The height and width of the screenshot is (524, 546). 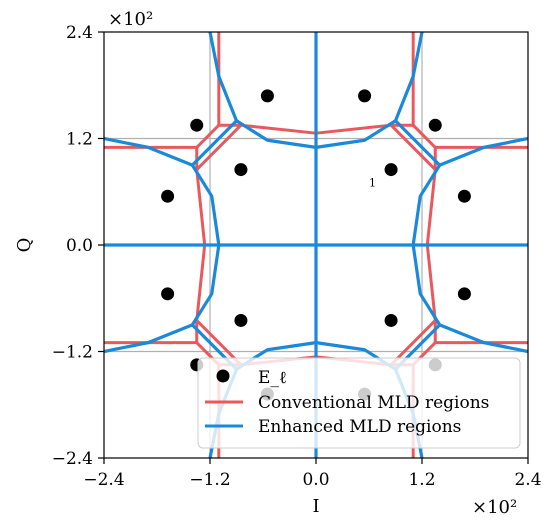 What do you see at coordinates (130, 19) in the screenshot?
I see `y-multiplier-label: ×10²` at bounding box center [130, 19].